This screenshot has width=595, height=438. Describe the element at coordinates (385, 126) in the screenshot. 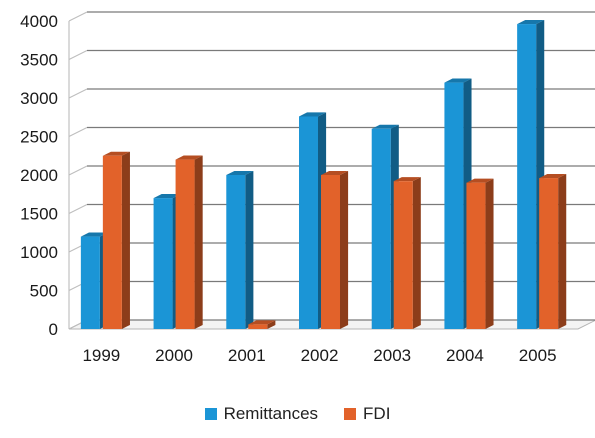

I see `bar-remittances-2003-top` at that location.